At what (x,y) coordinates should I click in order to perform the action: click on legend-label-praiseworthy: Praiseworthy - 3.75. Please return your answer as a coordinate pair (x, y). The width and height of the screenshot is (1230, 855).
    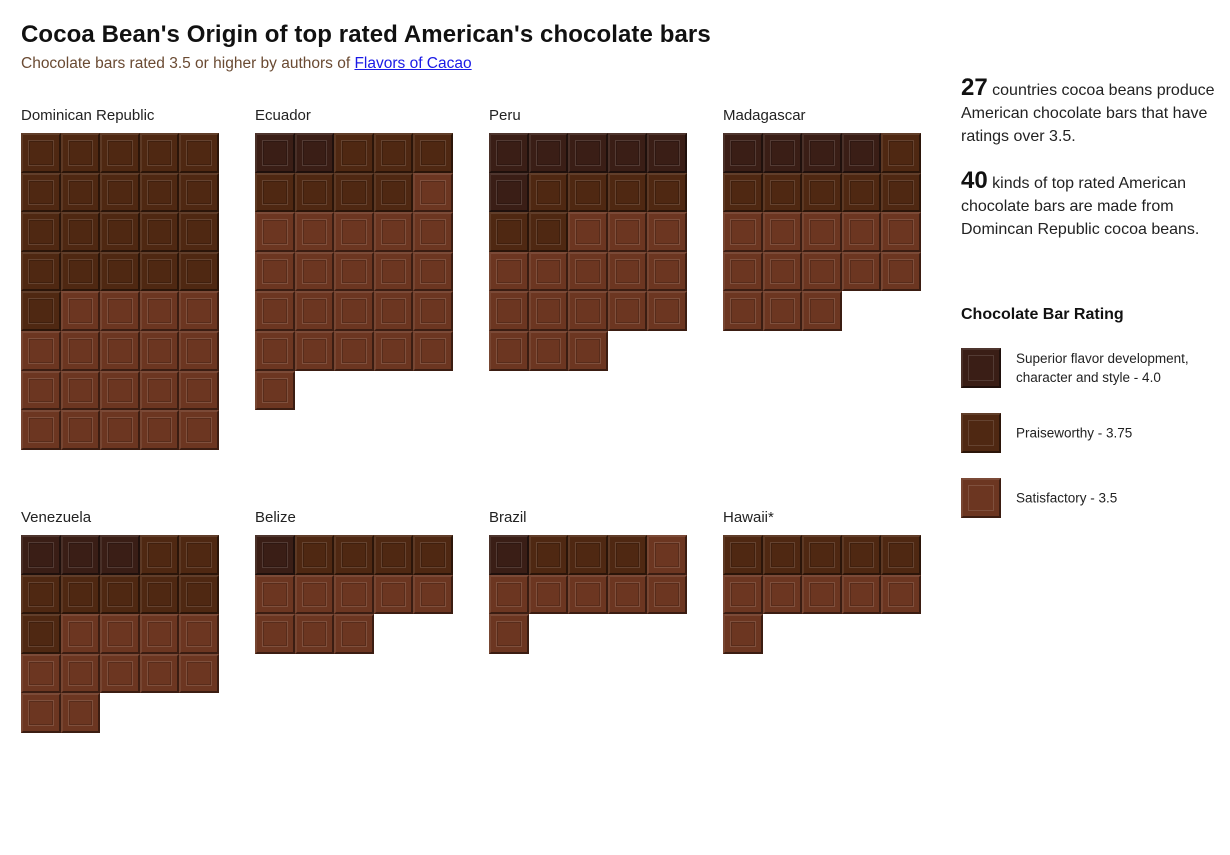
    Looking at the image, I should click on (1074, 433).